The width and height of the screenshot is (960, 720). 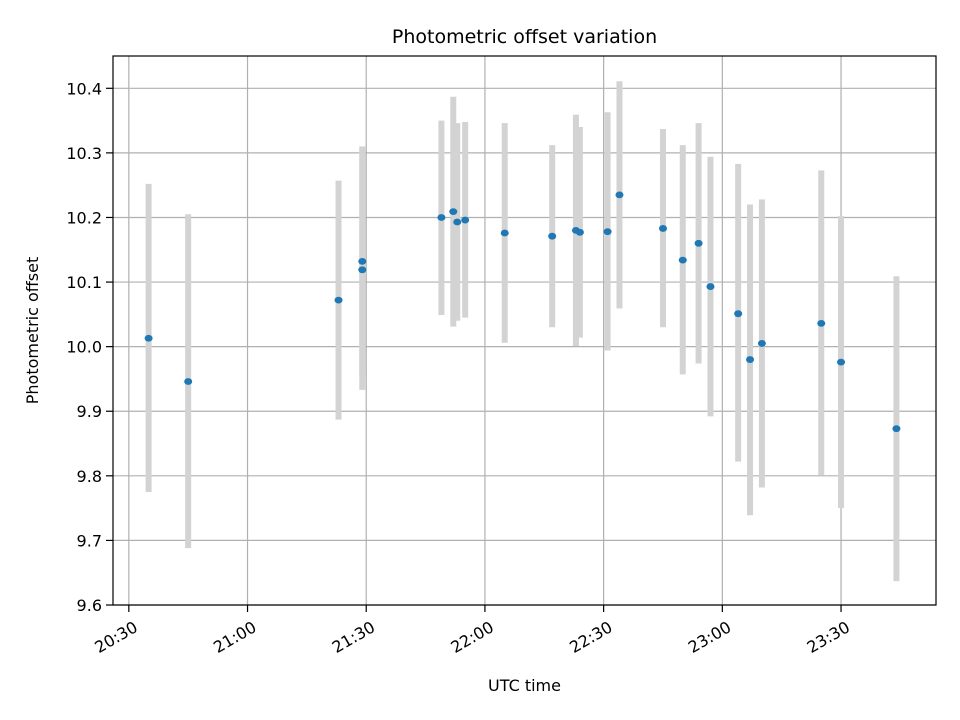 I want to click on y-tick-label: 9.8, so click(x=89, y=476).